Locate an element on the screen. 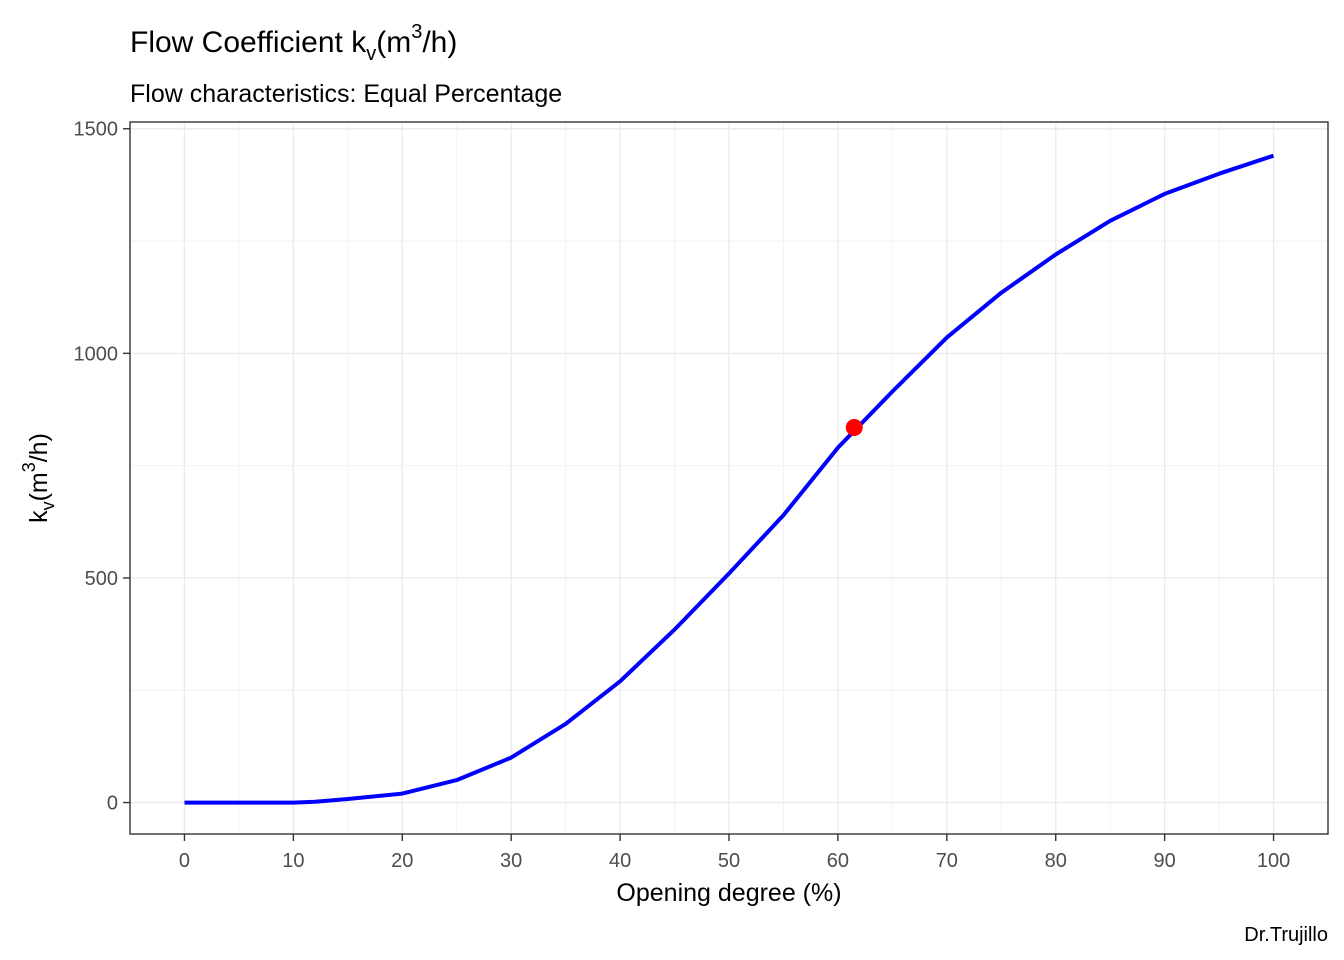 The height and width of the screenshot is (960, 1344). x-tick-label: 30 is located at coordinates (511, 861).